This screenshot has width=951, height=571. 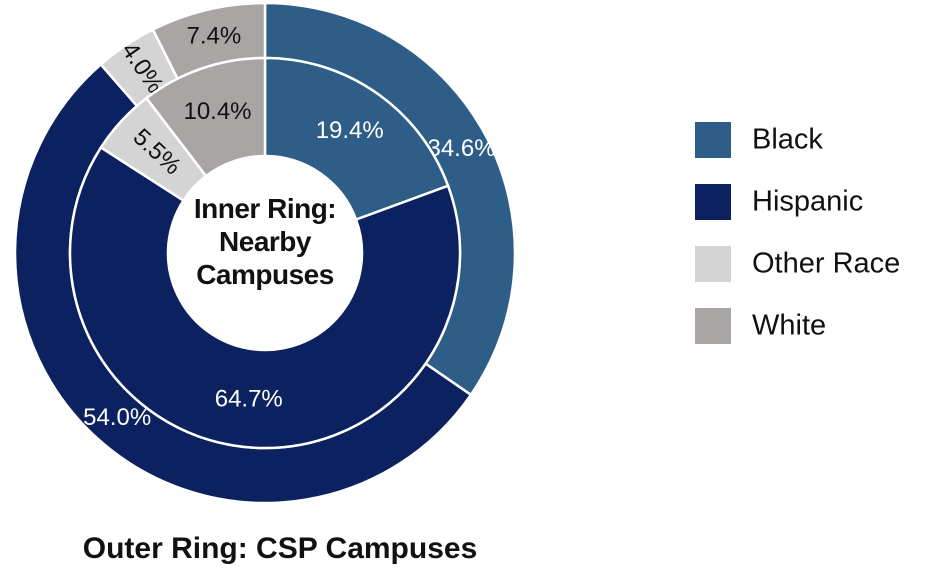 I want to click on data-label: 64.7%, so click(x=249, y=398).